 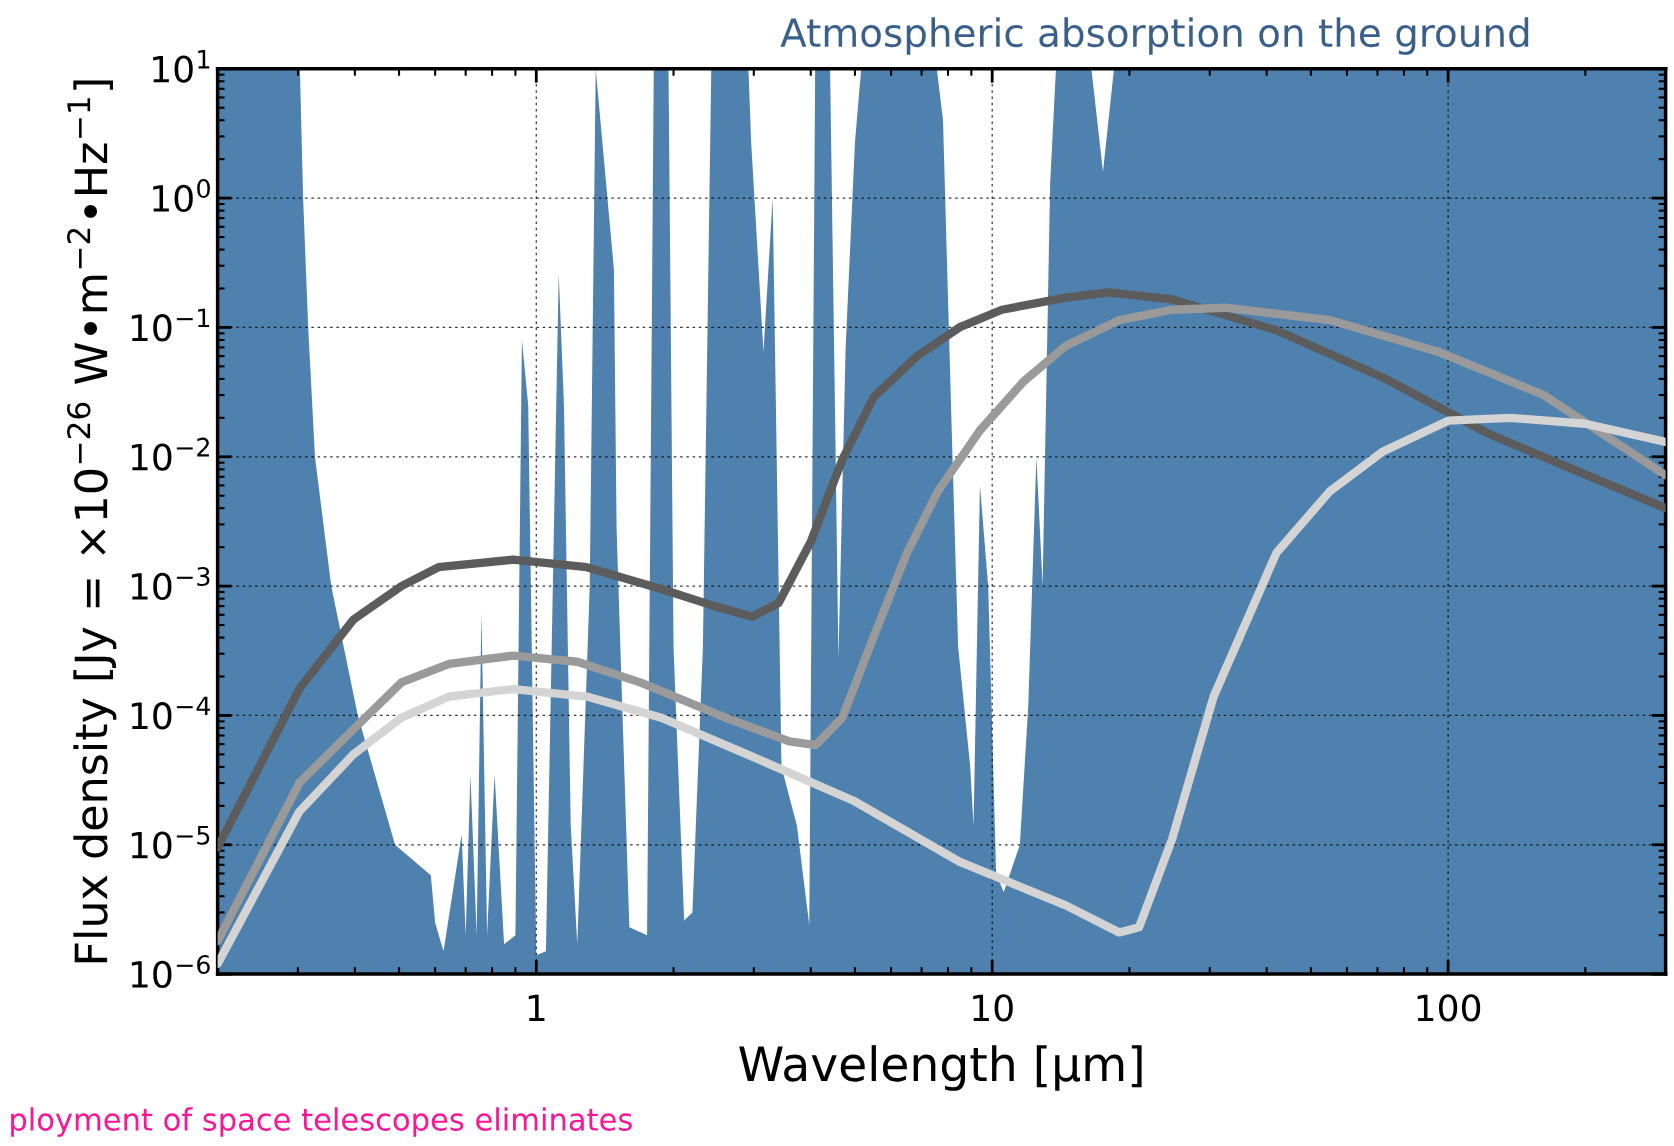 I want to click on y-tick-label: 10$^{−3}$, so click(x=170, y=583).